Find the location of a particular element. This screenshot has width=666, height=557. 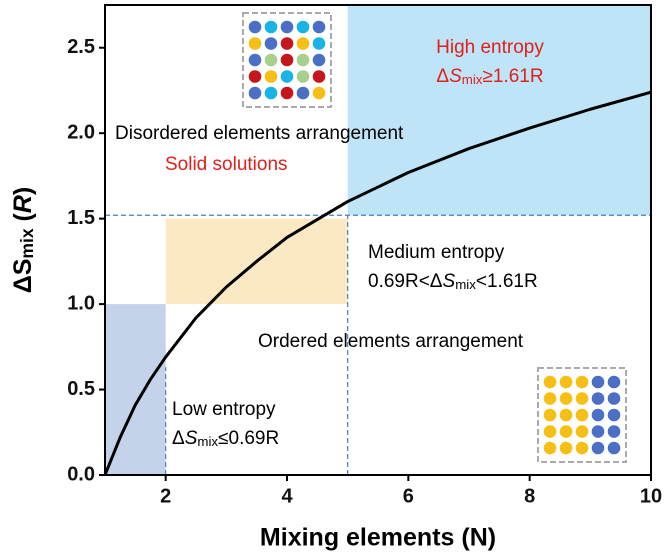

text-part: Disordered elements arrangement is located at coordinates (259, 133).